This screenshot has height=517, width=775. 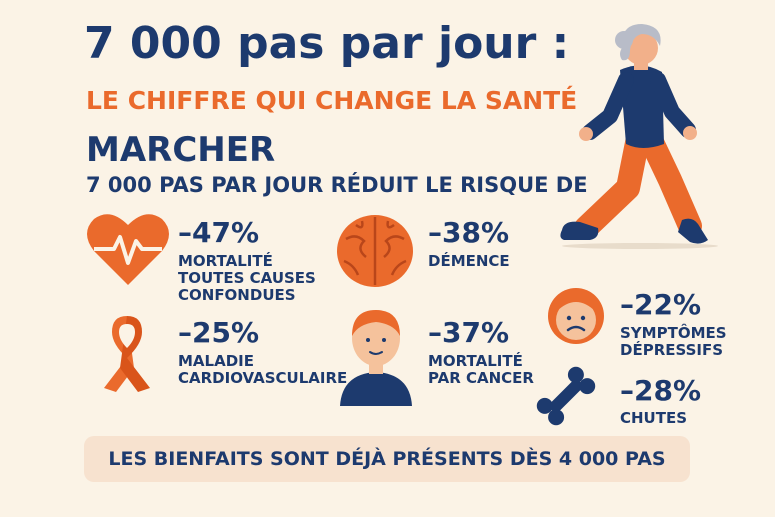 What do you see at coordinates (639, 136) in the screenshot?
I see `walking-woman-illustration` at bounding box center [639, 136].